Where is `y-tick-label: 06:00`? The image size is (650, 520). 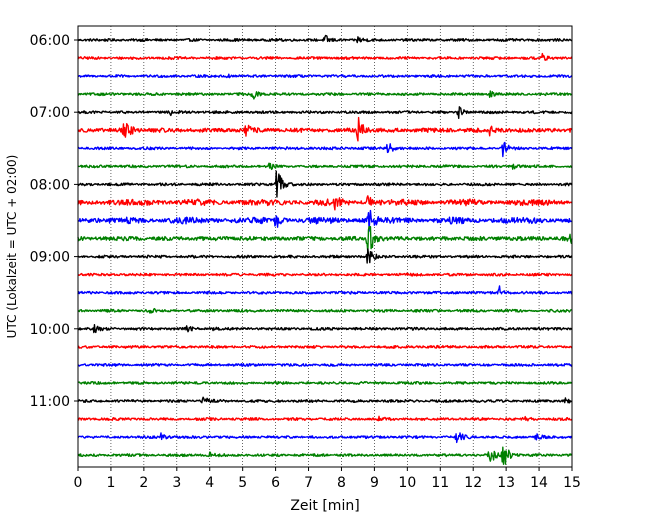
y-tick-label: 06:00 is located at coordinates (50, 41).